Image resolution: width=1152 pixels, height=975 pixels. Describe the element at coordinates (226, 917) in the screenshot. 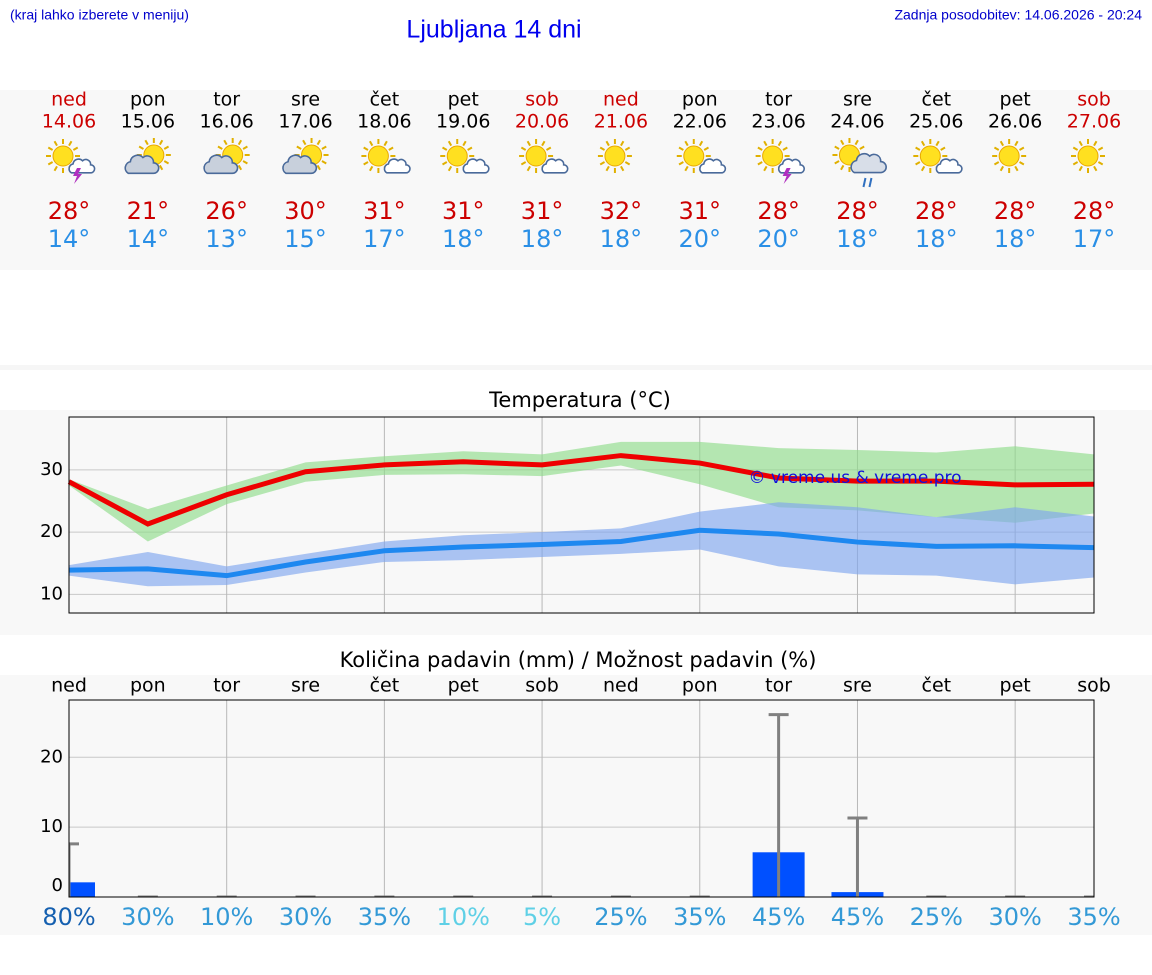

I see `chance-label: 10%` at that location.